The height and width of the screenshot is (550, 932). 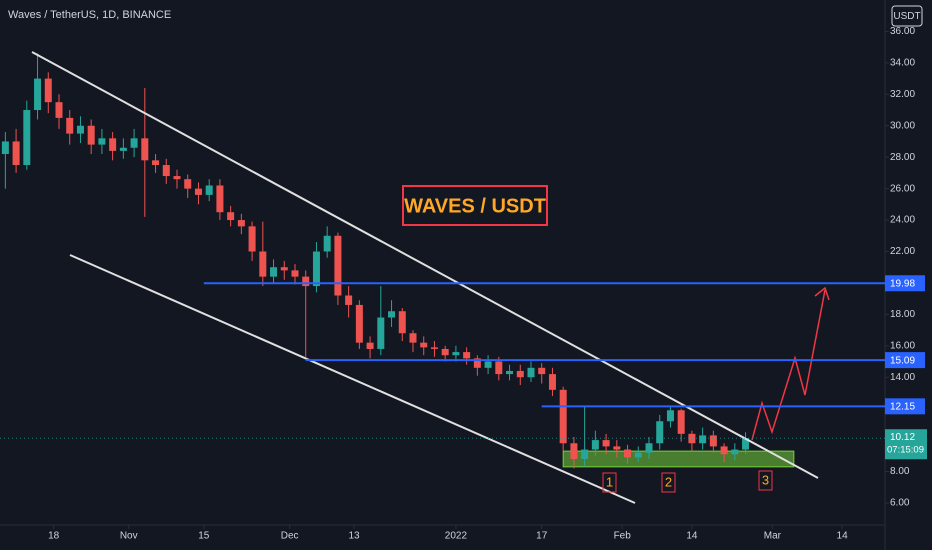 What do you see at coordinates (900, 503) in the screenshot?
I see `y-tick-label: 6.00` at bounding box center [900, 503].